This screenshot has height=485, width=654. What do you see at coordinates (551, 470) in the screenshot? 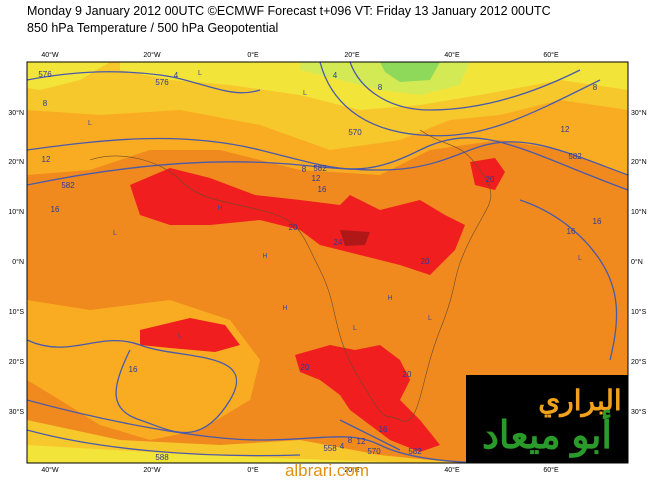
I see `lon-label-bottom: 60°E` at bounding box center [551, 470].